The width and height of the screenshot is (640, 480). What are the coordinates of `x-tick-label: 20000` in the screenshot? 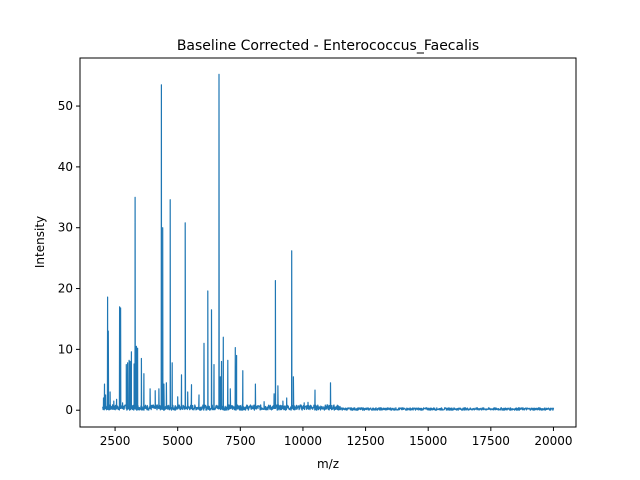 It's located at (553, 441).